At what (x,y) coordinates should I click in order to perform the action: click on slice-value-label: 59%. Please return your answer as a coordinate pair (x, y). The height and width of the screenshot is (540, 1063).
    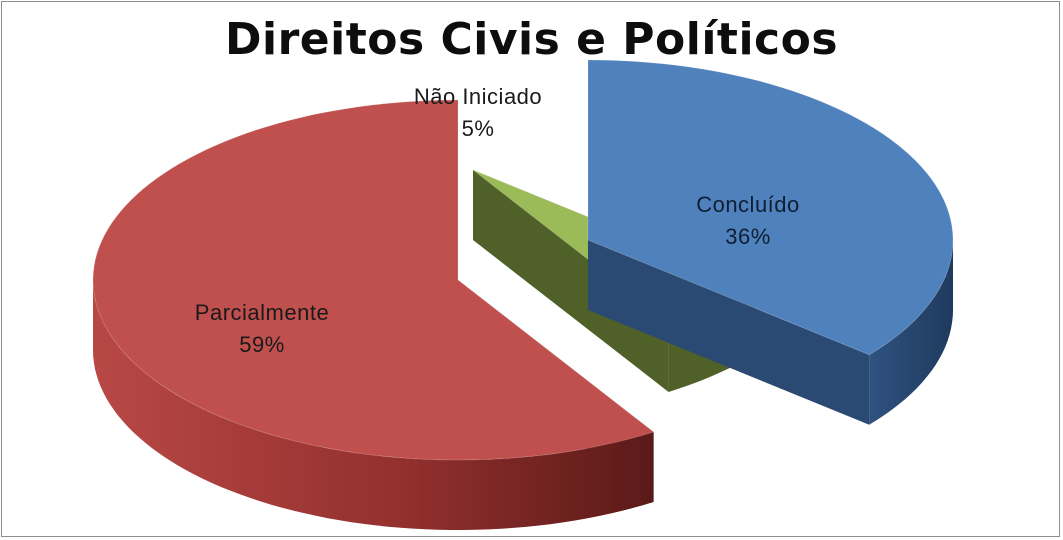
    Looking at the image, I should click on (262, 344).